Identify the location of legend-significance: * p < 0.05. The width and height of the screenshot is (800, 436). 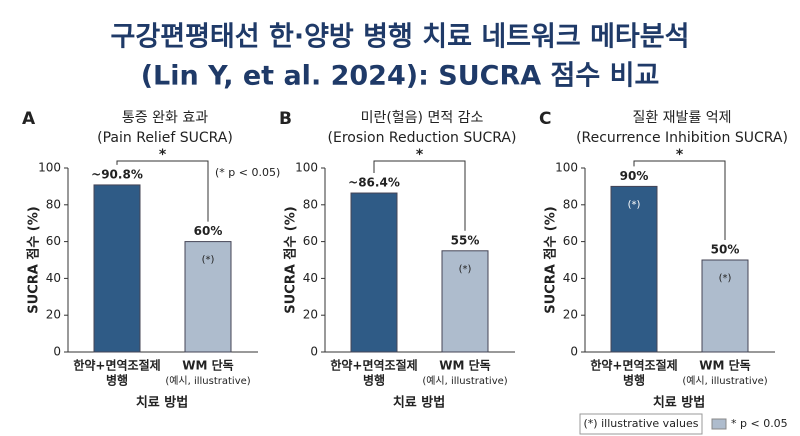
(759, 423).